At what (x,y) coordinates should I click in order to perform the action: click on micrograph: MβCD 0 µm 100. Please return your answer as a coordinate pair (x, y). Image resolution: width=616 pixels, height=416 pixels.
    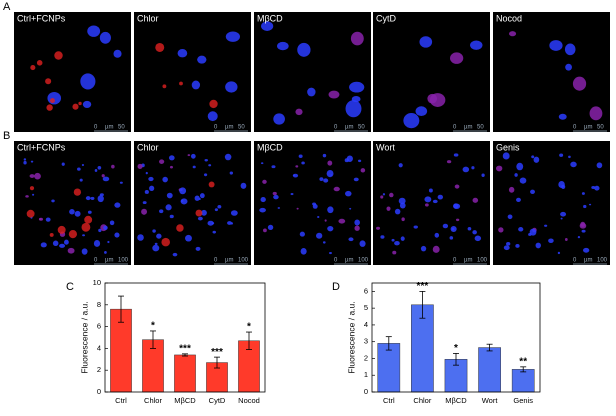
    Looking at the image, I should click on (312, 203).